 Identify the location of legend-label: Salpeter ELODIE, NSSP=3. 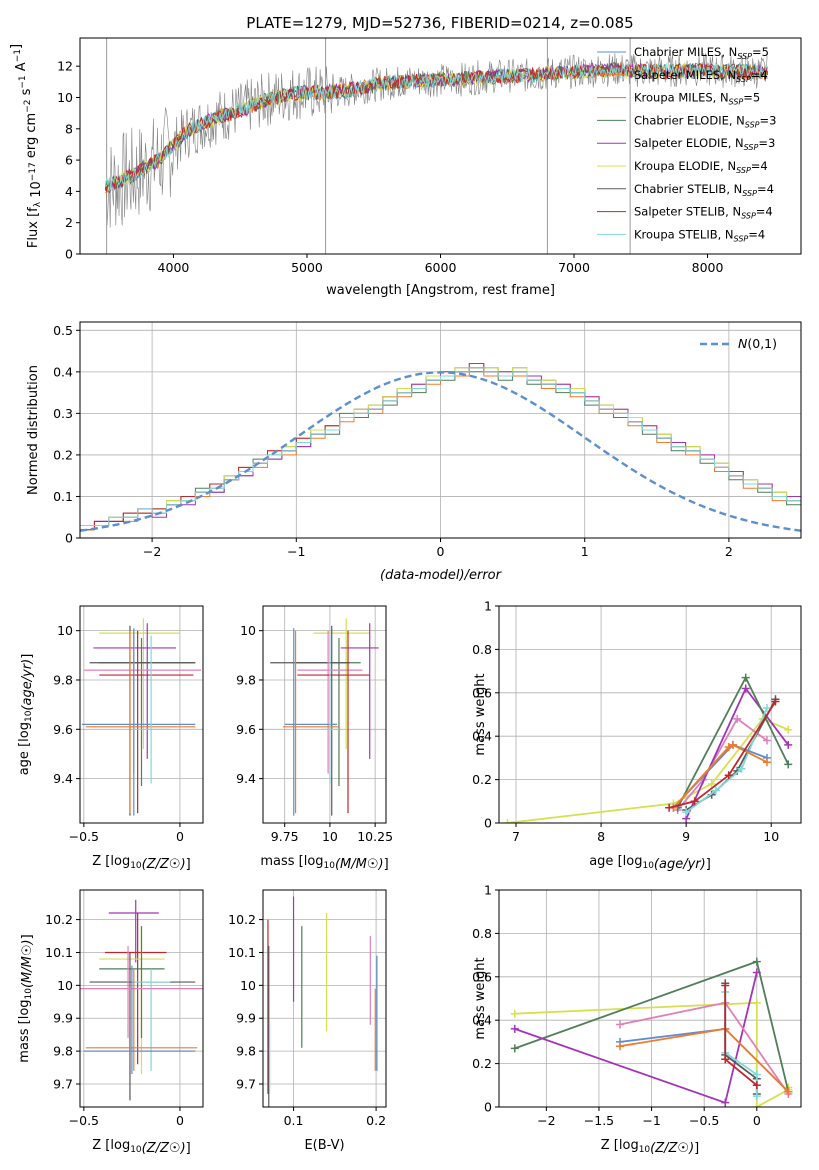
(704, 144).